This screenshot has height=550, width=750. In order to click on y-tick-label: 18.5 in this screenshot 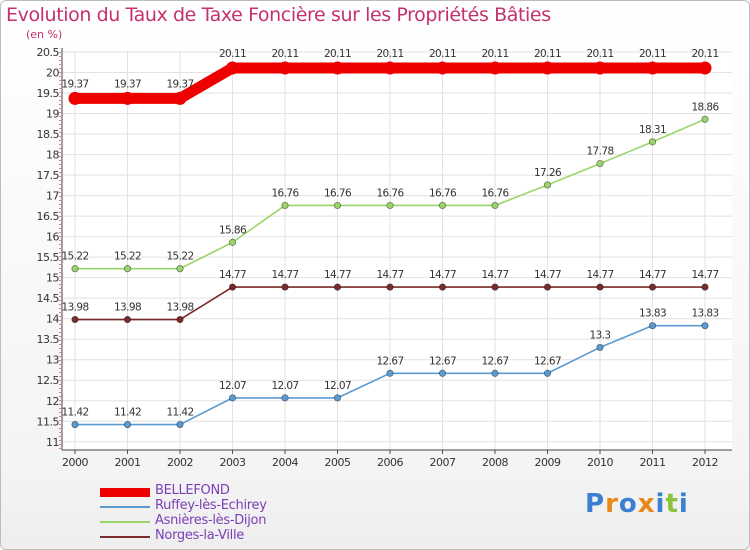, I will do `click(48, 134)`.